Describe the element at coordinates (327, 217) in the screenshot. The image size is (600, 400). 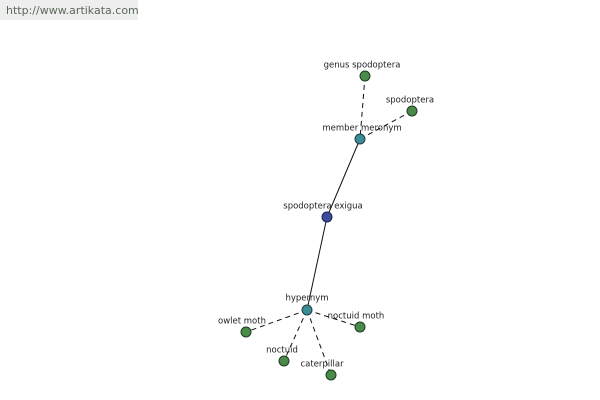
I see `center-node` at that location.